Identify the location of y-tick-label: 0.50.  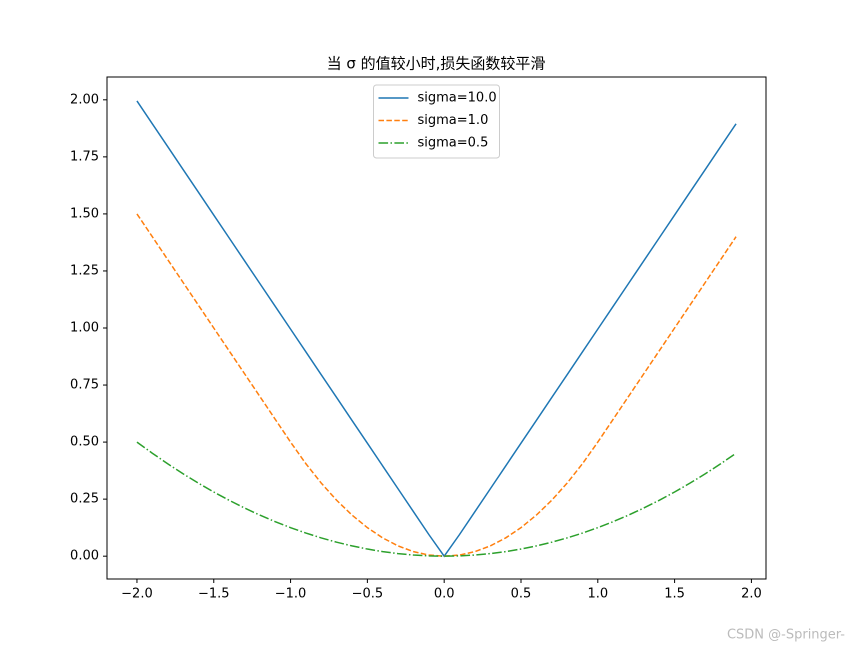
(84, 442).